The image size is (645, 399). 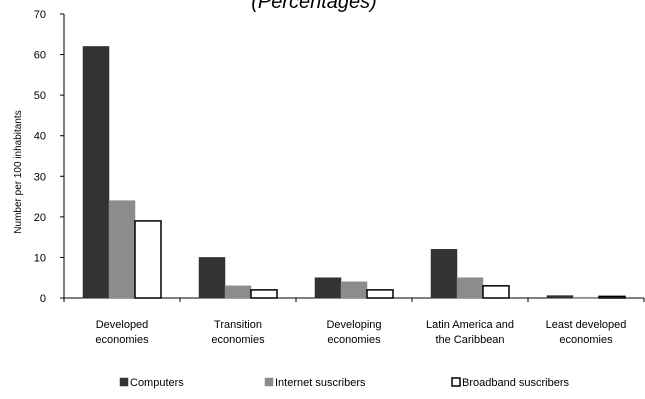 I want to click on y-tick-label: 40, so click(x=40, y=137).